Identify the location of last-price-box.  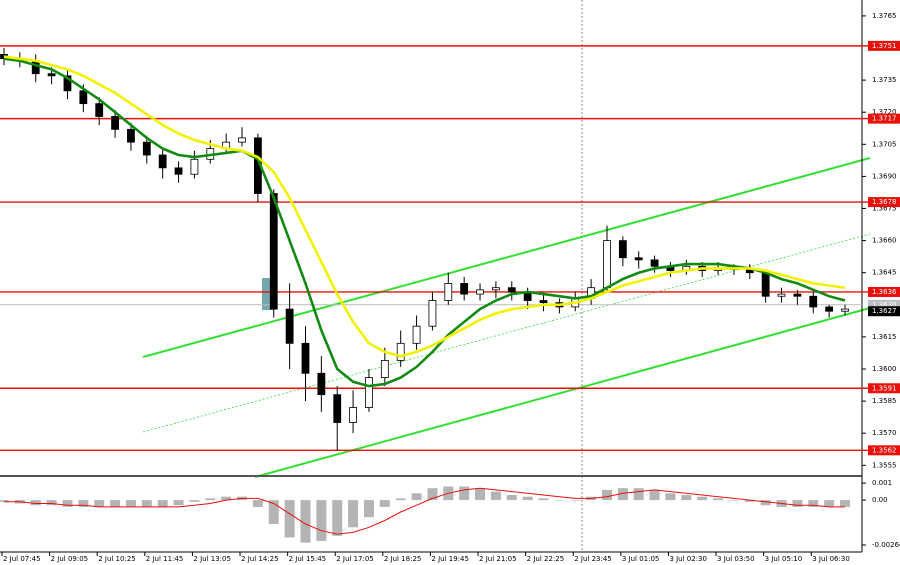
(884, 311).